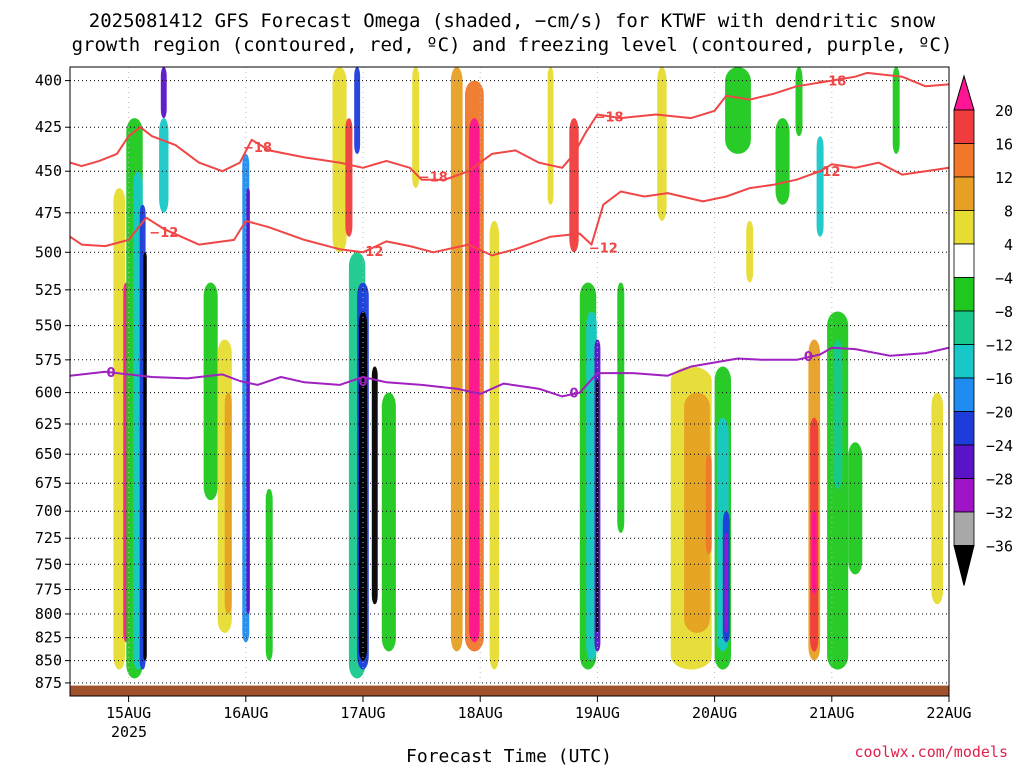 This screenshot has height=768, width=1024. I want to click on x-axis-ticks: 15AUG 16AUG 17AUG 18AUG 19AUG 20AUG 21AUG 22AUG, so click(539, 709).